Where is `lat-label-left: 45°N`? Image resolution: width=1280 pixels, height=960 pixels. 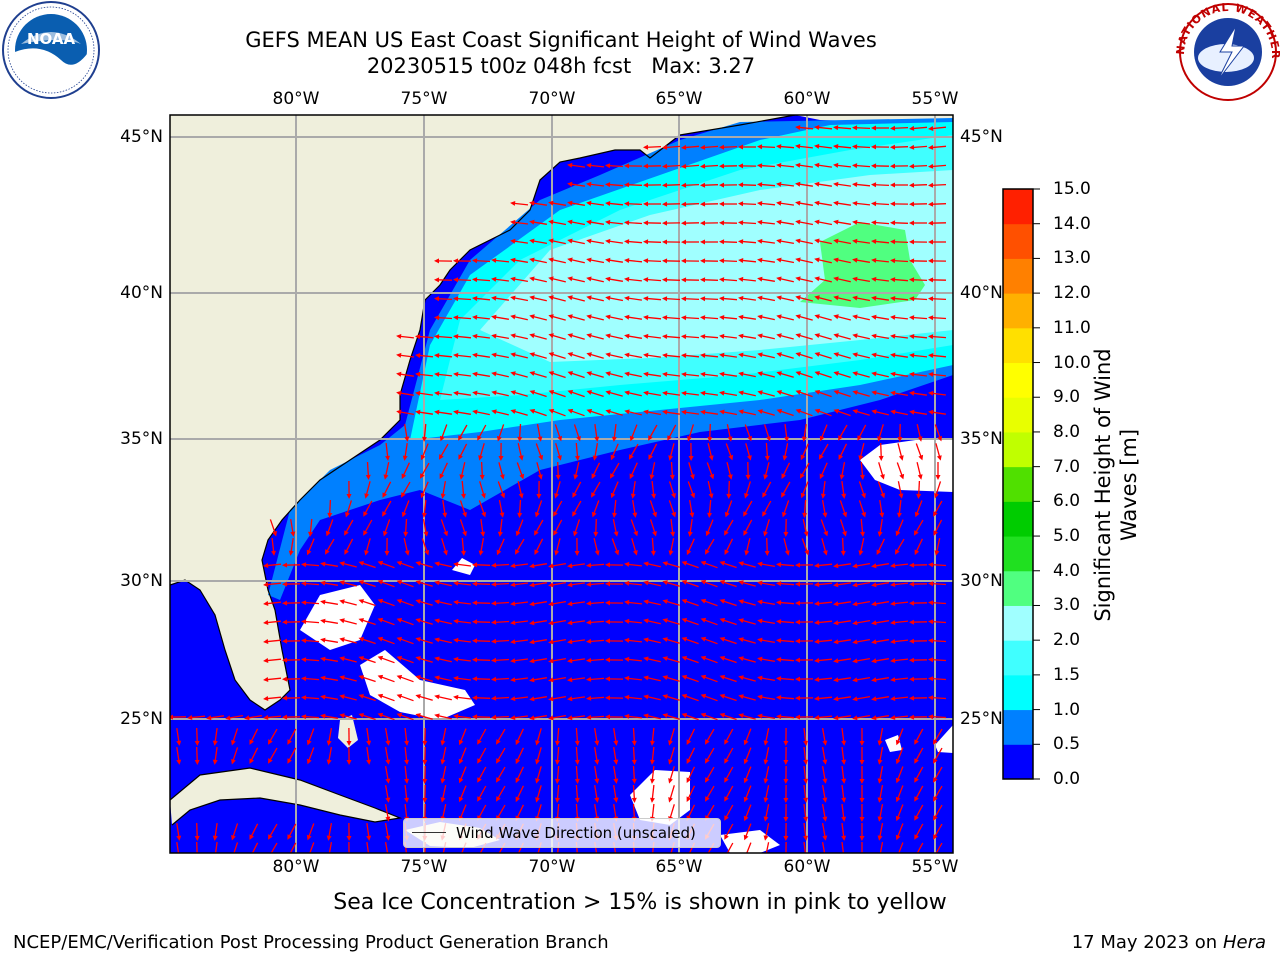
lat-label-left: 45°N is located at coordinates (141, 137).